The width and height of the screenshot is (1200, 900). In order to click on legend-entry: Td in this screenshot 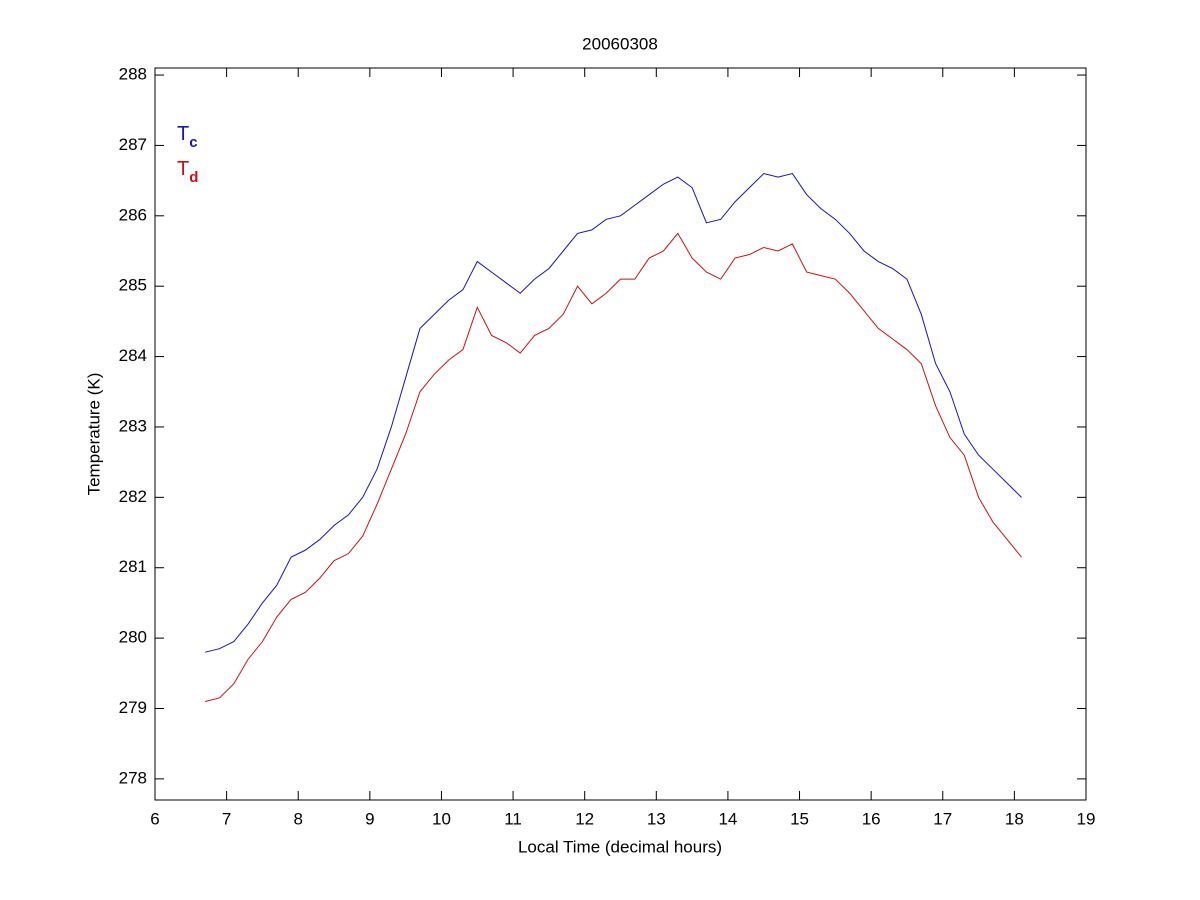, I will do `click(187, 172)`.